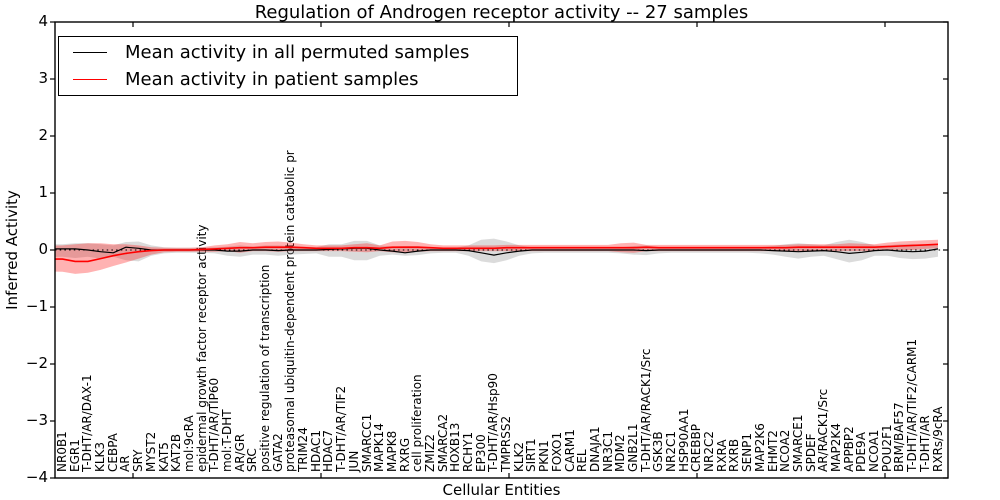 The width and height of the screenshot is (1000, 500). What do you see at coordinates (36, 477) in the screenshot?
I see `y-tick-label: −4` at bounding box center [36, 477].